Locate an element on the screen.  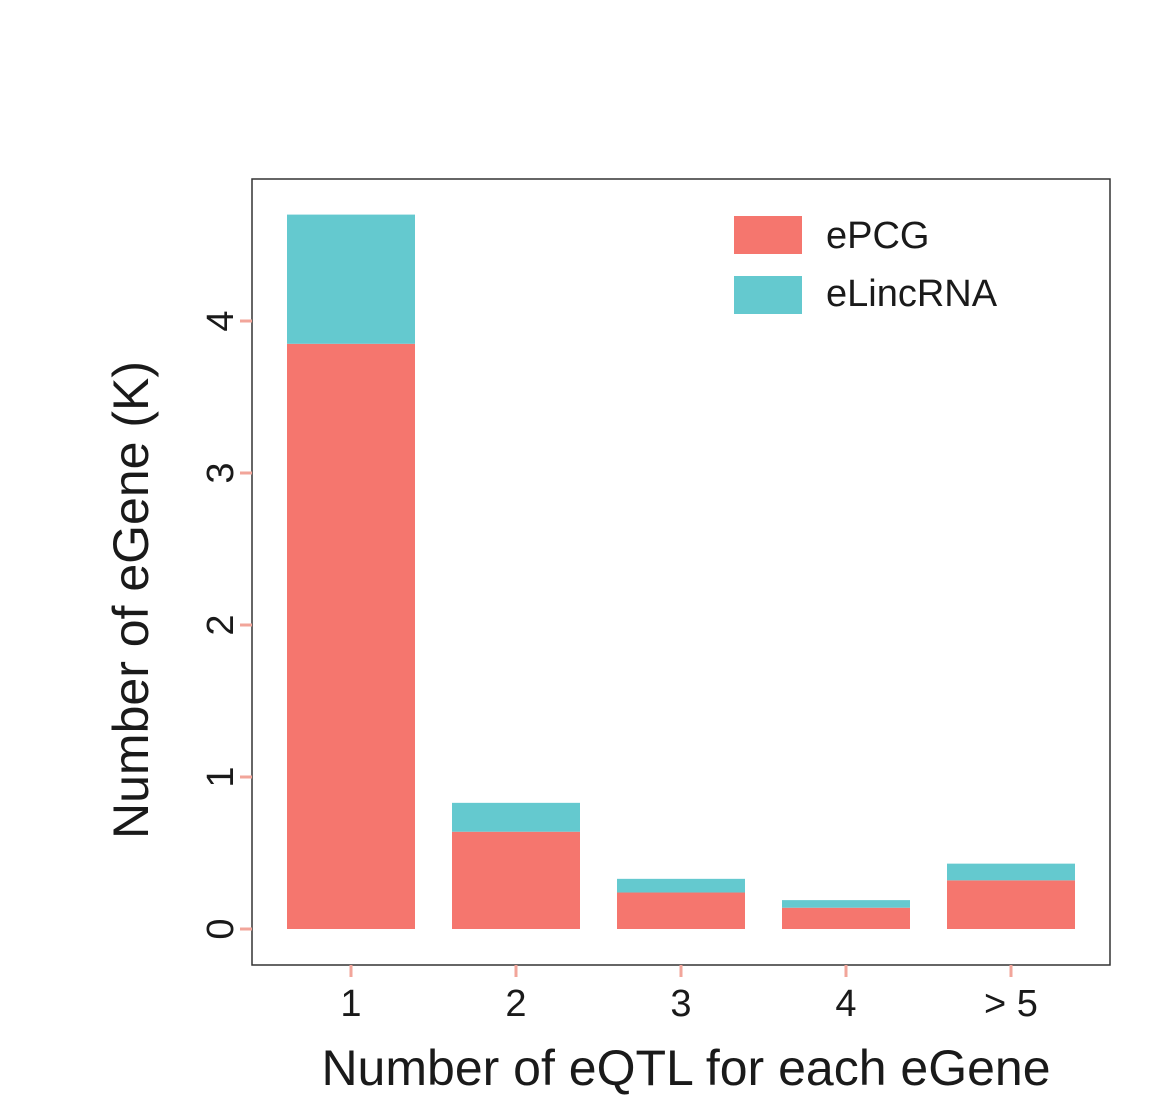
y-tick-label-2: 2 is located at coordinates (221, 624).